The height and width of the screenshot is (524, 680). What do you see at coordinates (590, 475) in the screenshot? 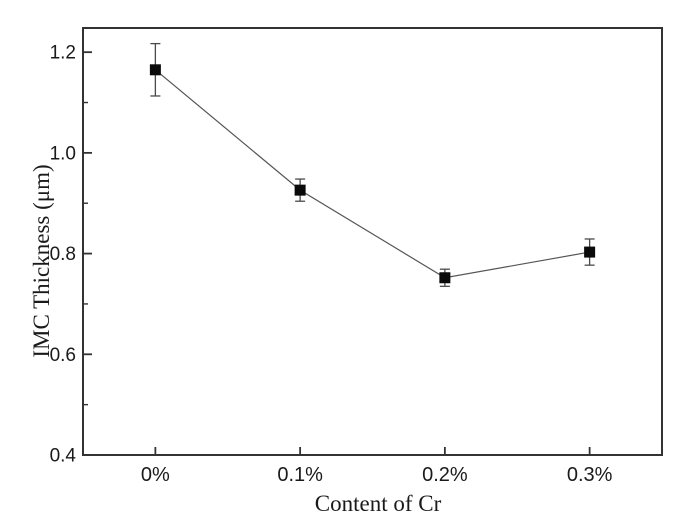
I see `x-tick-label: 0.3%` at bounding box center [590, 475].